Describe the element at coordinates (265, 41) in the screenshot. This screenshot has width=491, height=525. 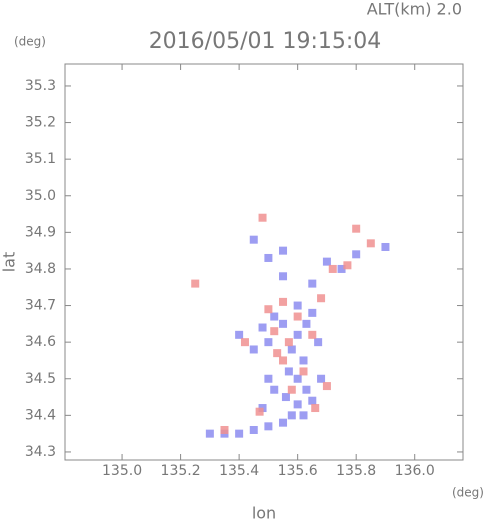
I see `chart-title: 2016/05/01 19:15:04` at that location.